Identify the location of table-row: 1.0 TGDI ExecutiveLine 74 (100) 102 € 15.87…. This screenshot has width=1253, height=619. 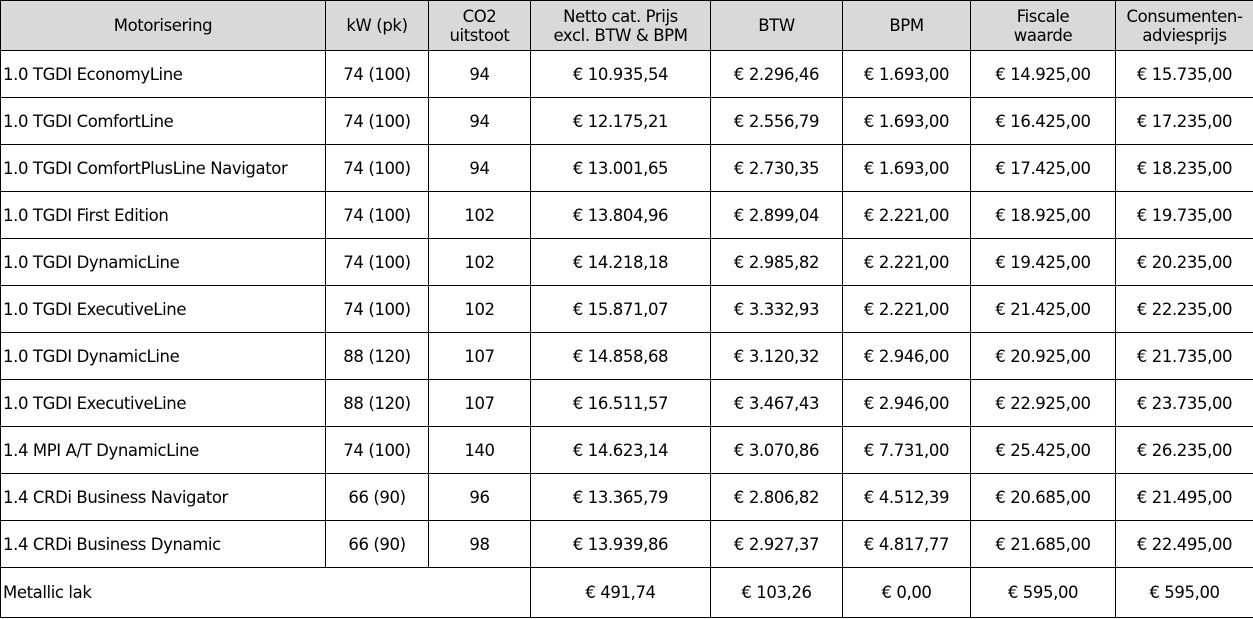
(626, 309).